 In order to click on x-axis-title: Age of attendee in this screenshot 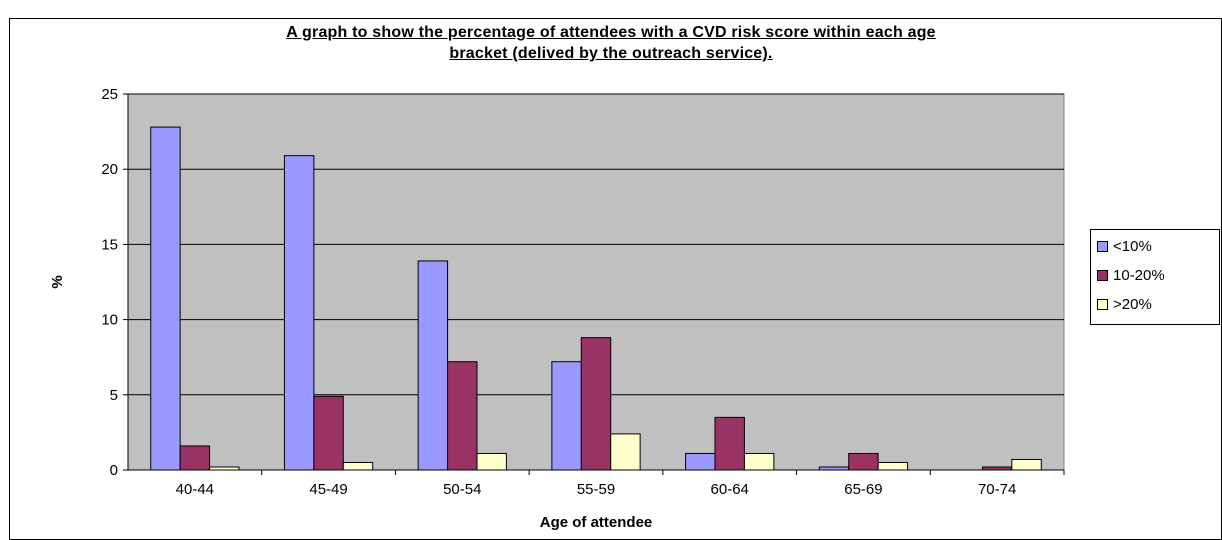, I will do `click(596, 522)`.